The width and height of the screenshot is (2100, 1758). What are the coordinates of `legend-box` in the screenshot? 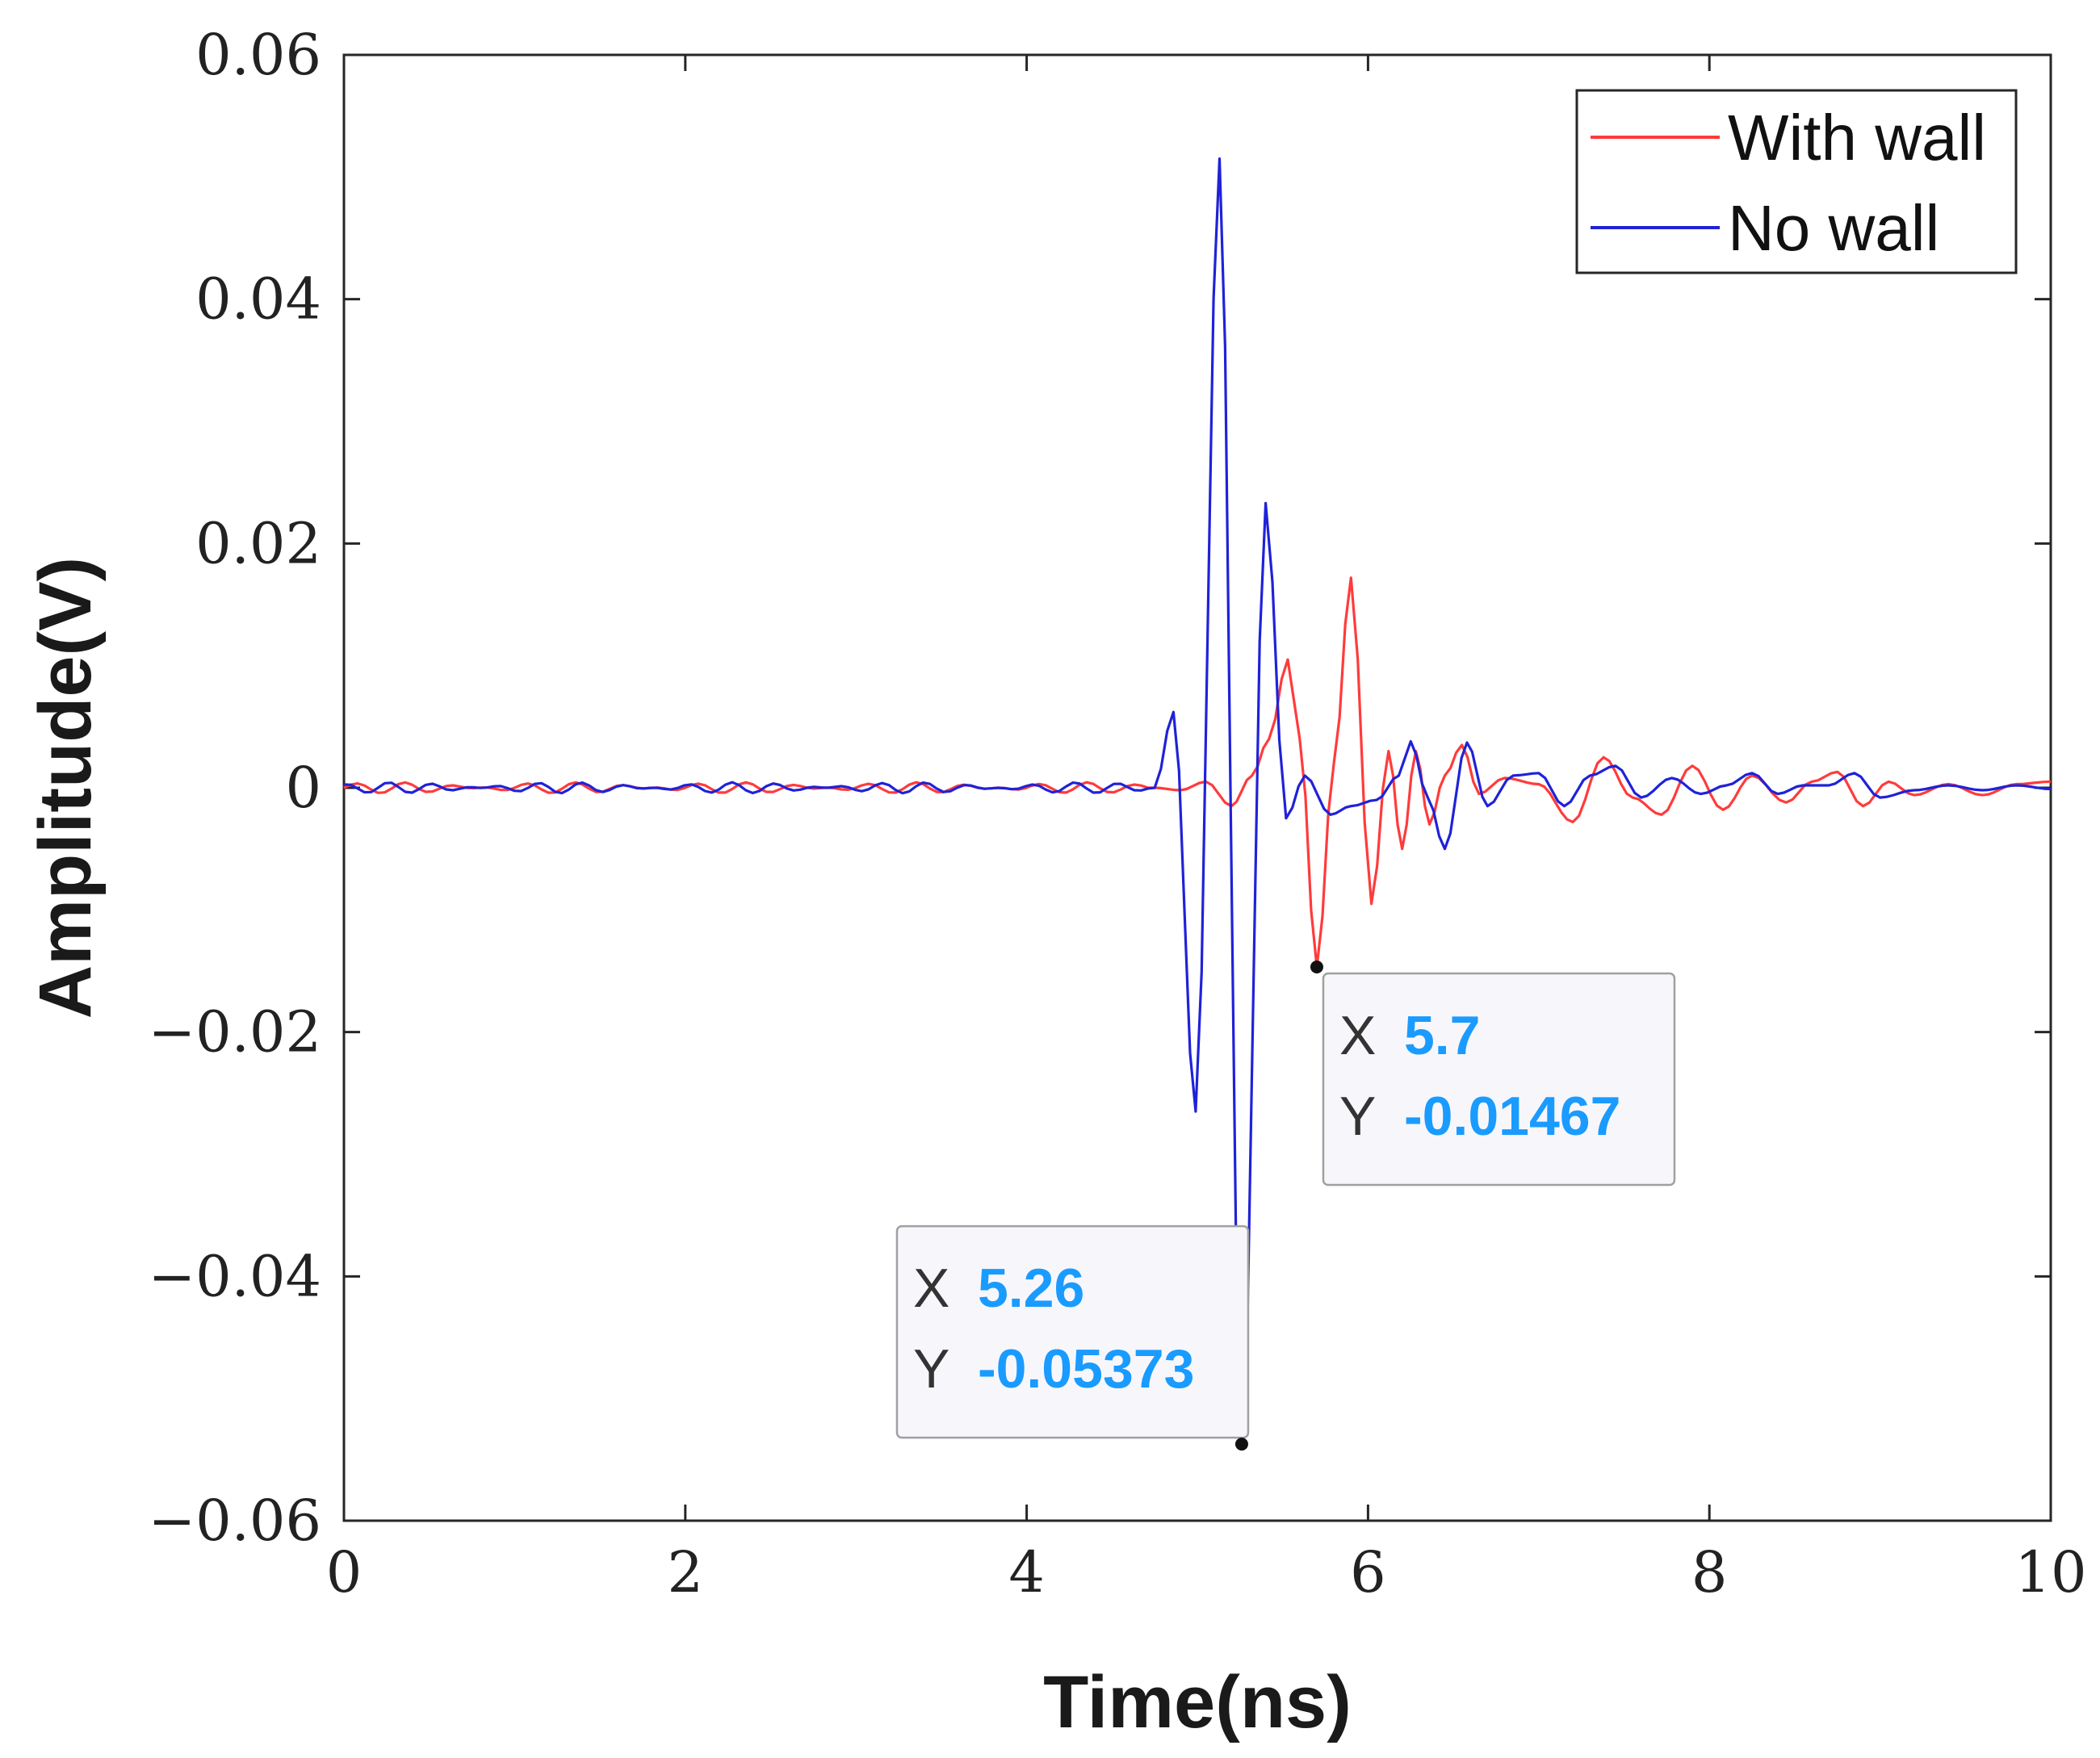 It's located at (1796, 182).